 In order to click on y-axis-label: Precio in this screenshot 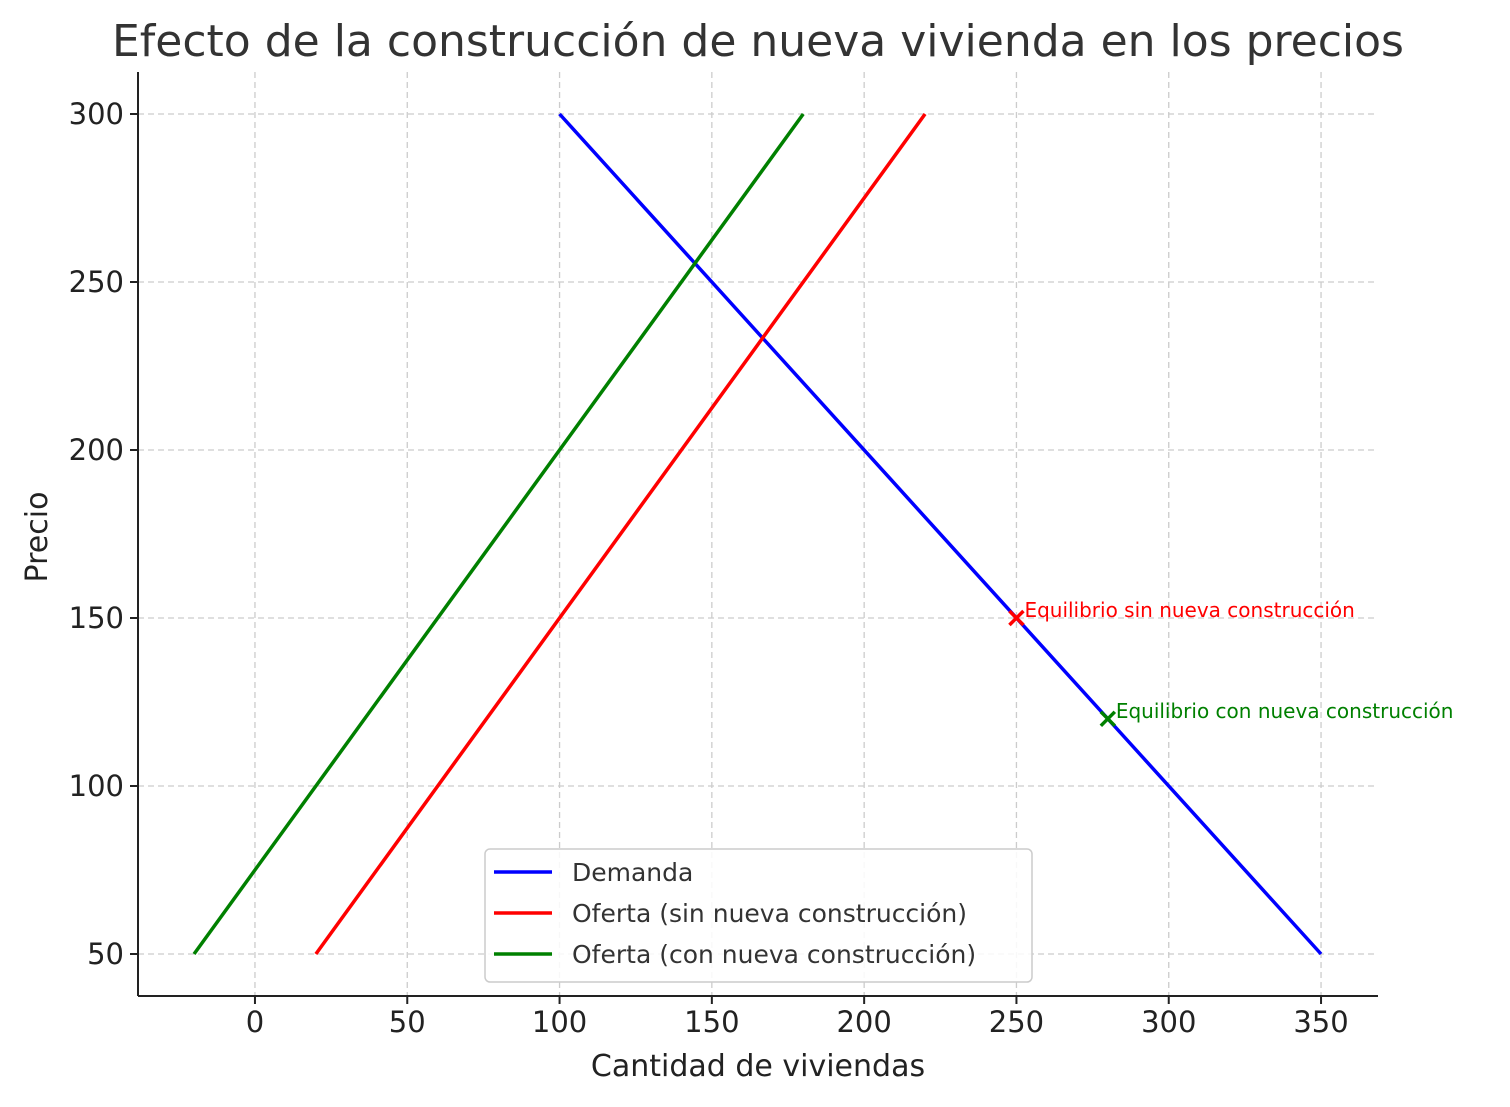, I will do `click(37, 537)`.